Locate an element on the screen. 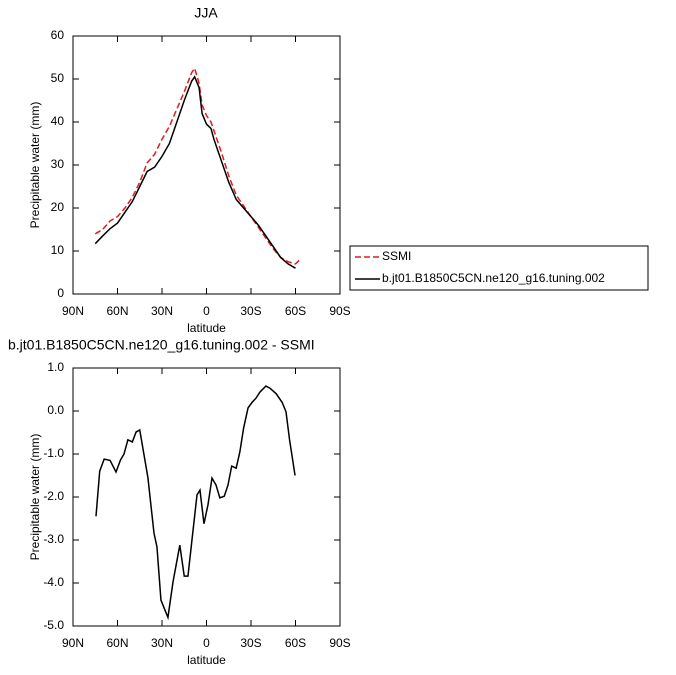  y-tick-label: -3.0 is located at coordinates (53, 539).